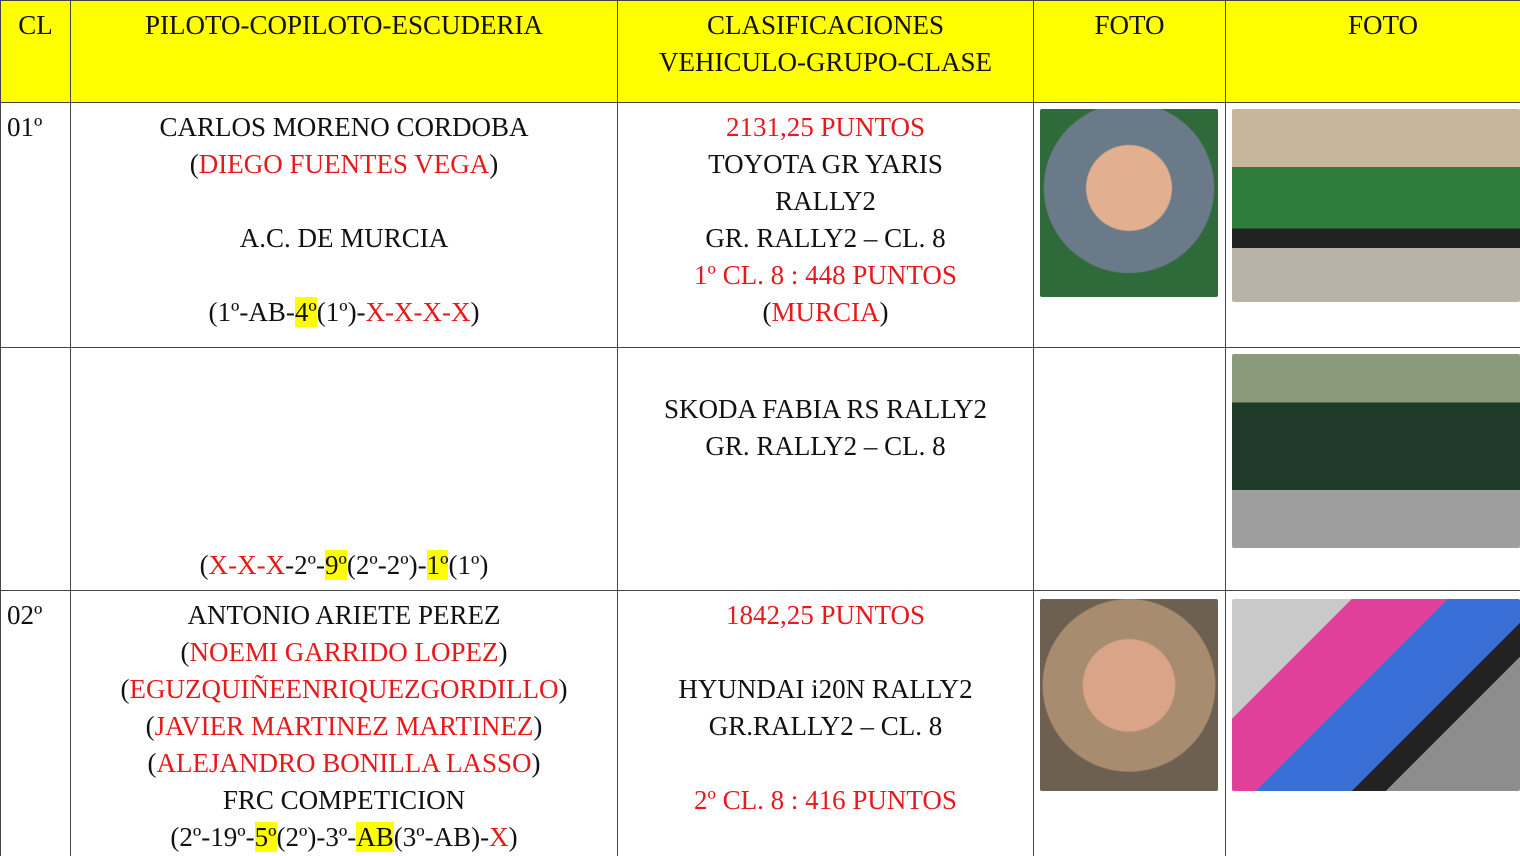 Image resolution: width=1520 pixels, height=856 pixels. I want to click on text-line: (1º-AB-4º(1º)-X-X-X-X), so click(344, 312).